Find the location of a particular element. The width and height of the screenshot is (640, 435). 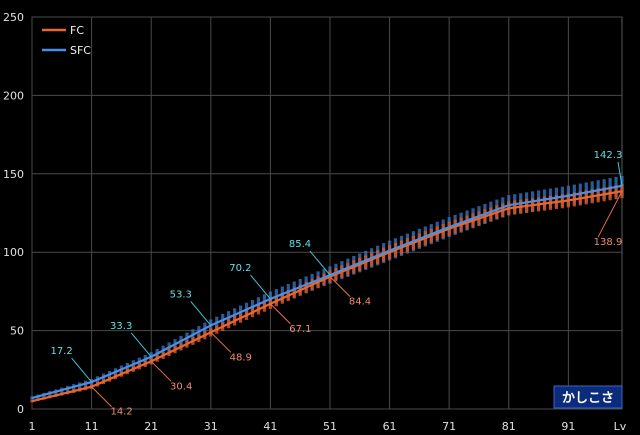

x-tick-label: 51 is located at coordinates (330, 426).